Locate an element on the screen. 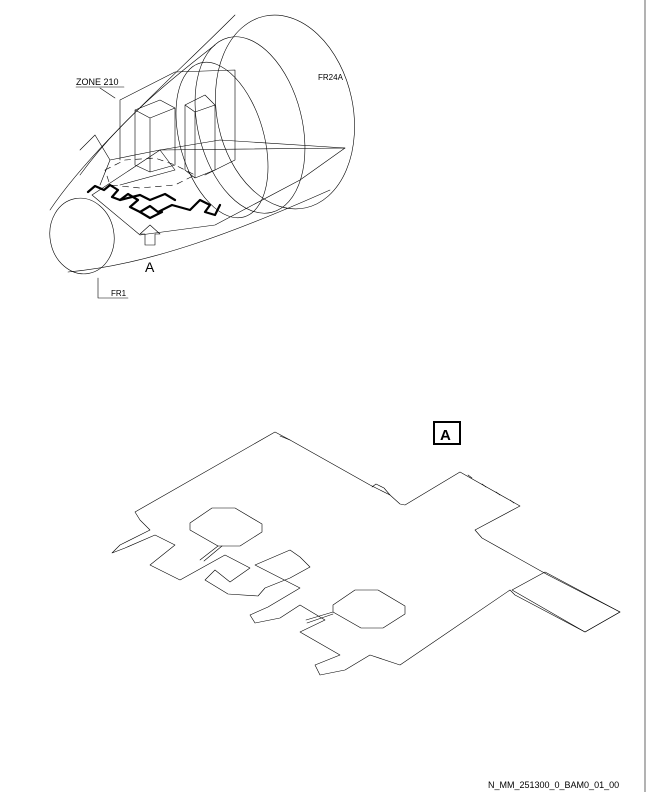  bulkhead-panel is located at coordinates (177, 122).